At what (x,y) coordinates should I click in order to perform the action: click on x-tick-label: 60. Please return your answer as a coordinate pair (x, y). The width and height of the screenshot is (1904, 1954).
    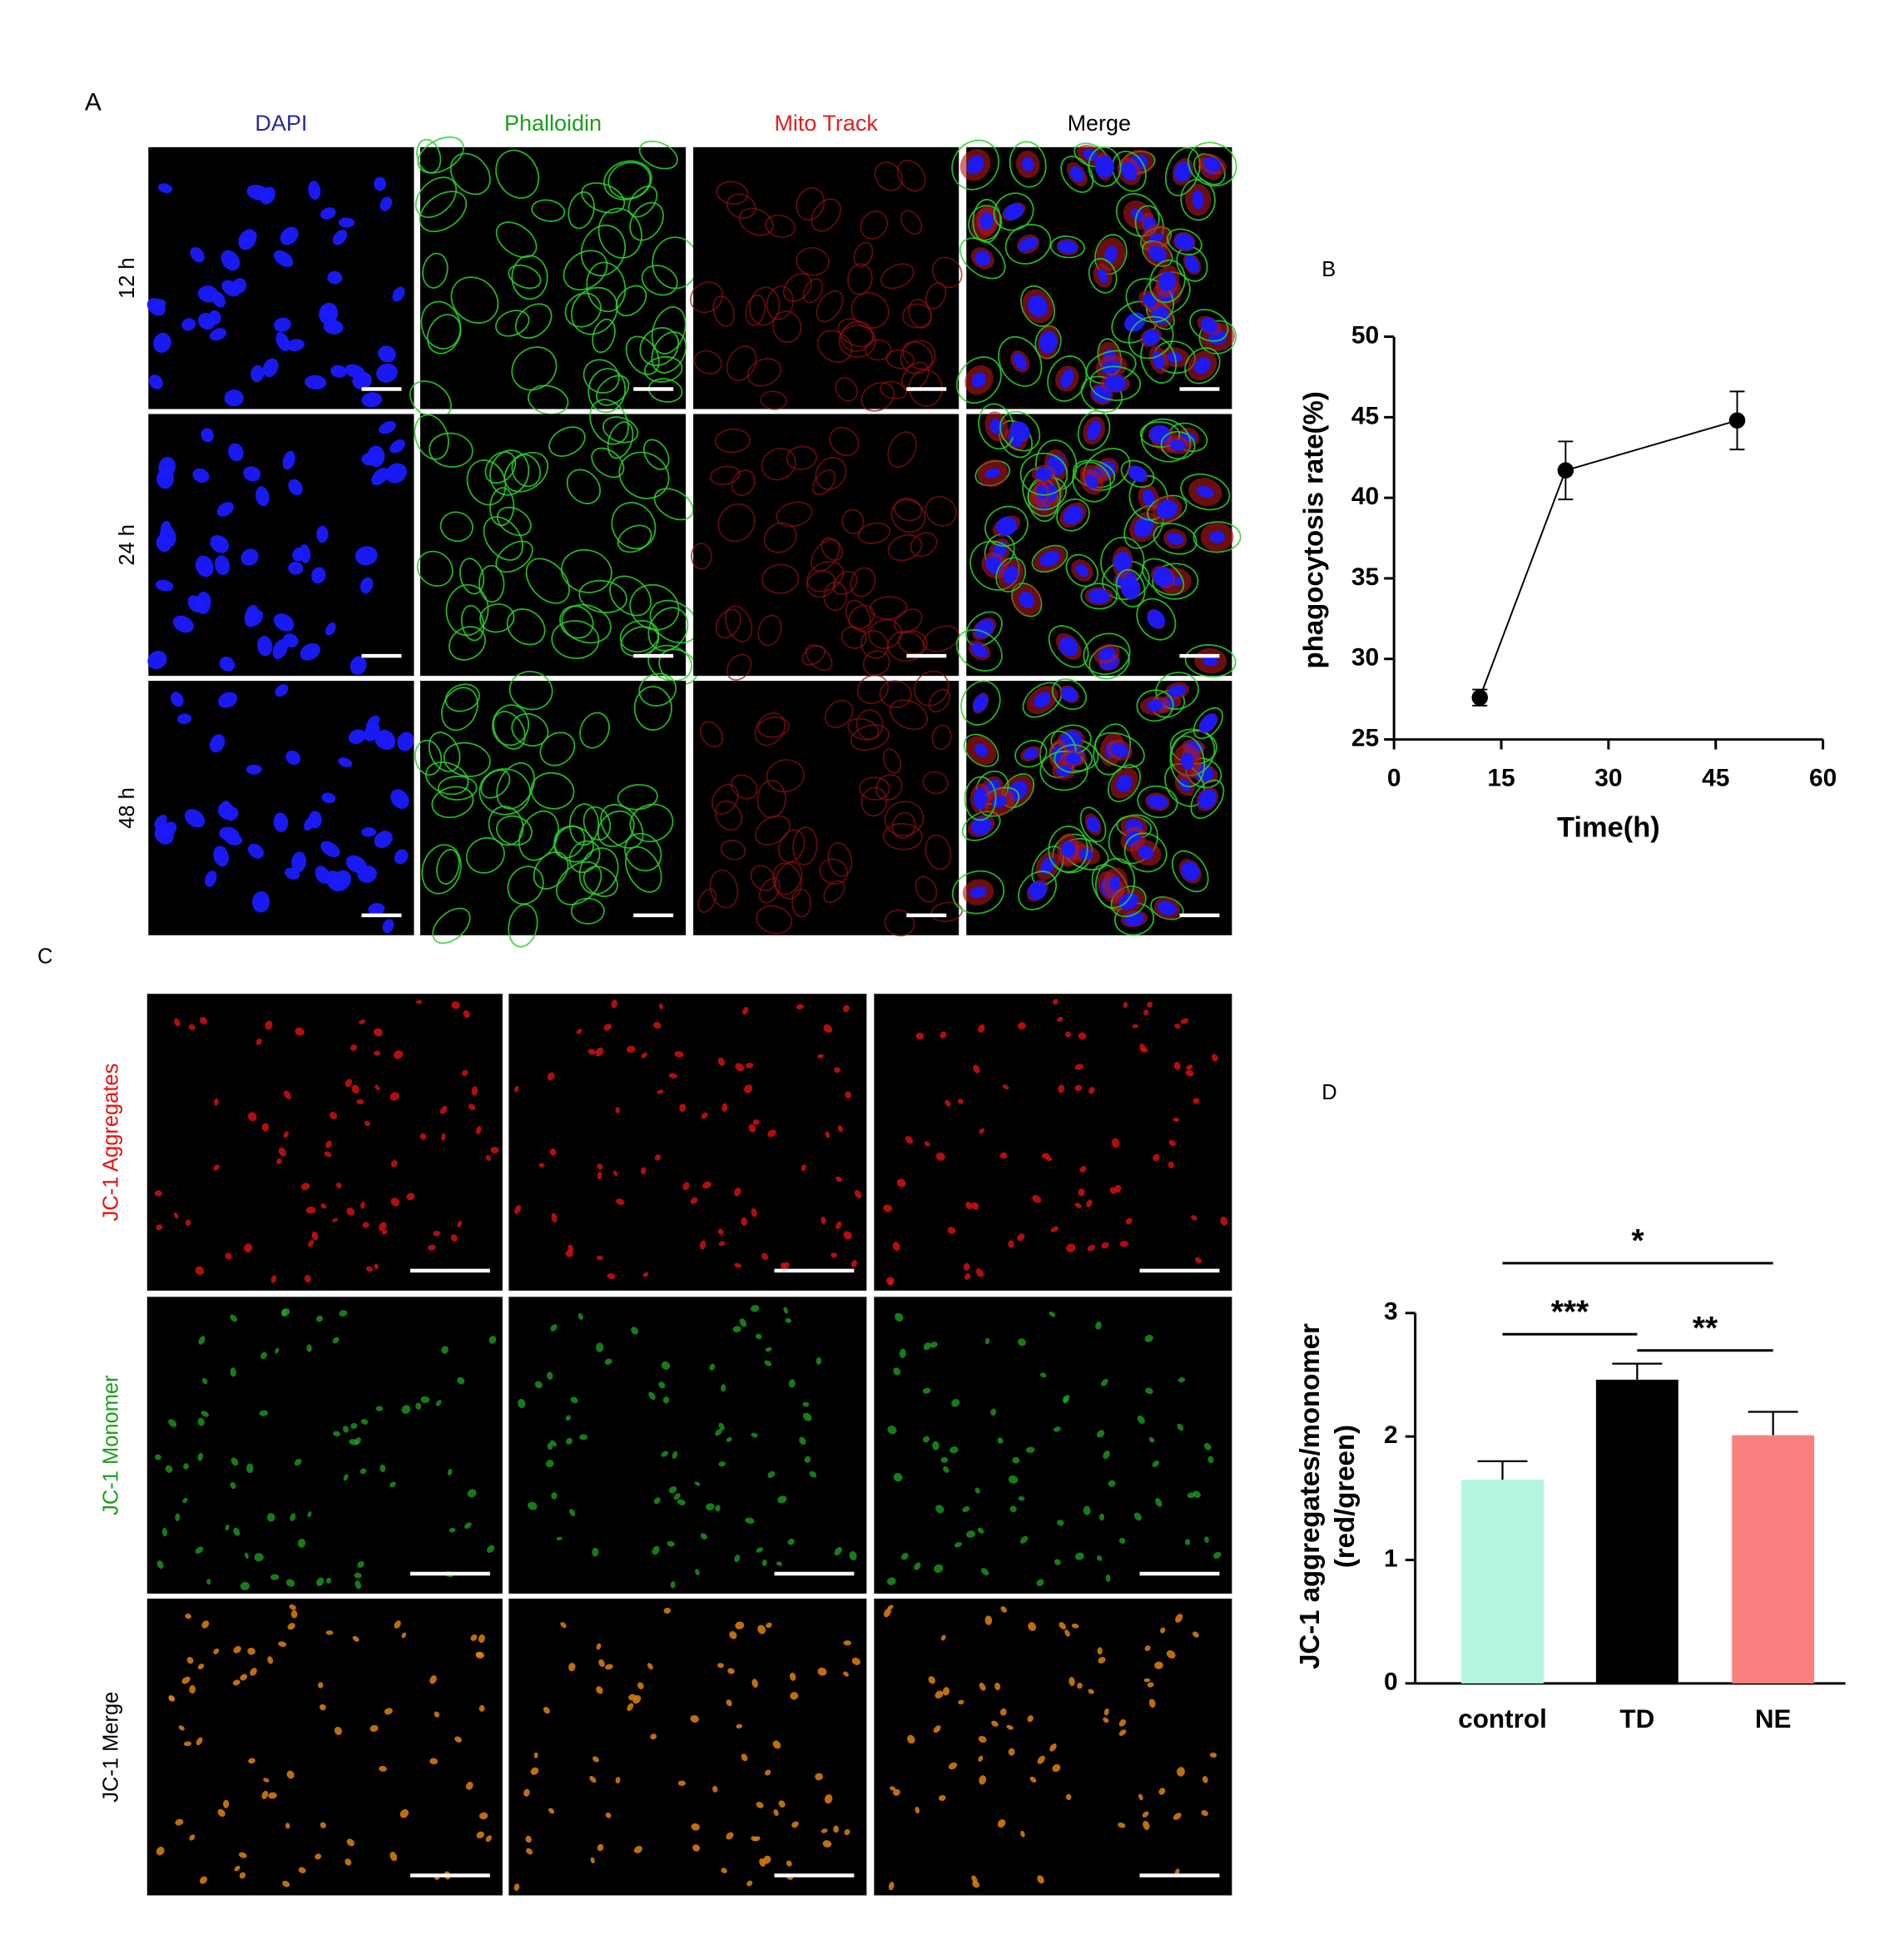
    Looking at the image, I should click on (1823, 777).